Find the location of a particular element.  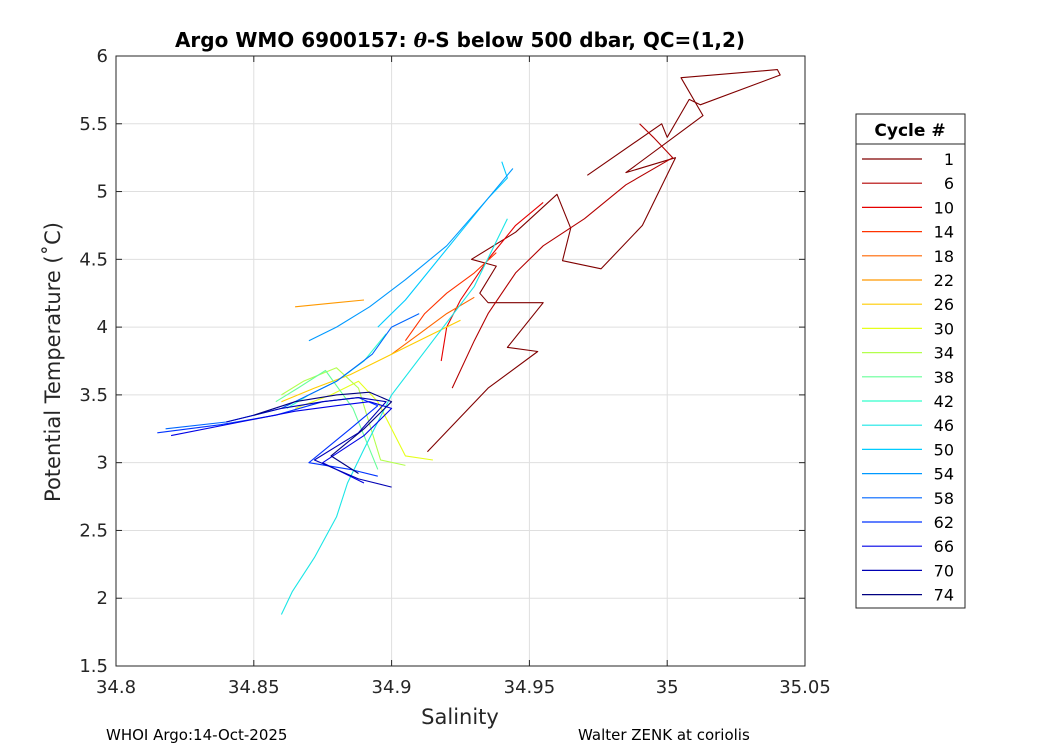

x-tick-label: 34.9 is located at coordinates (392, 687).